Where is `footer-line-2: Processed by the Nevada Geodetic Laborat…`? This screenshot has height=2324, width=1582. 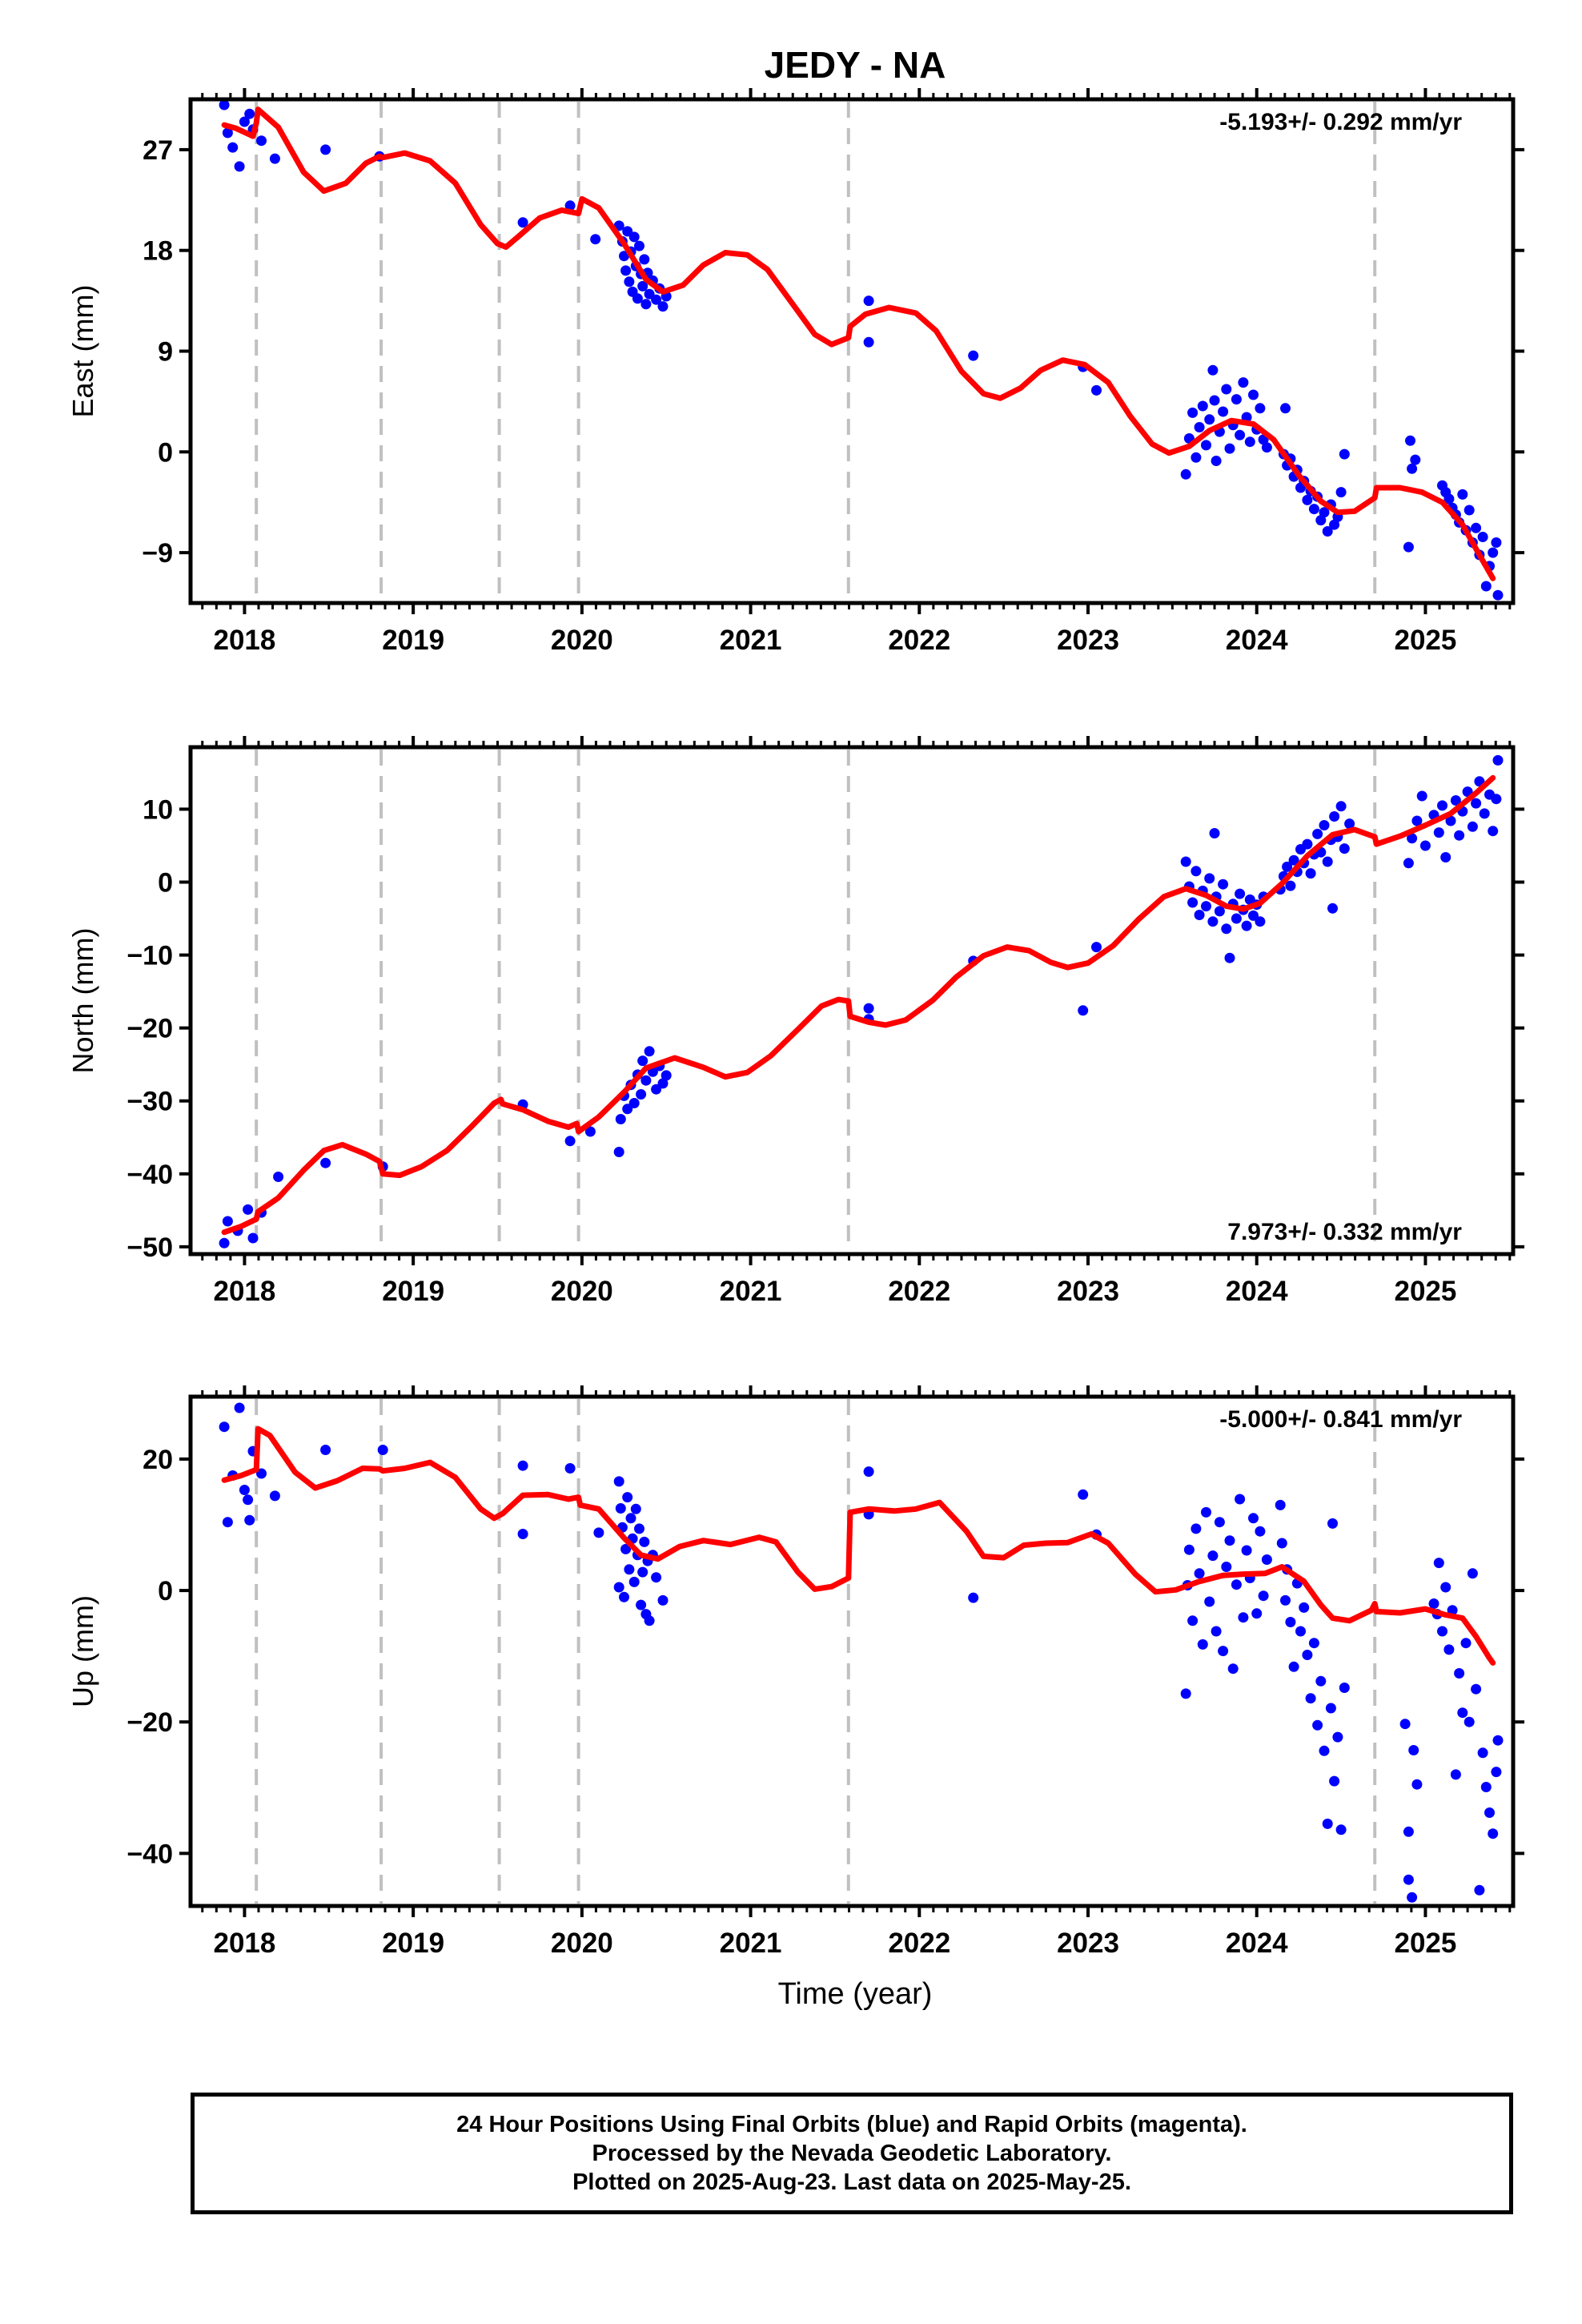 footer-line-2: Processed by the Nevada Geodetic Laborat… is located at coordinates (852, 2153).